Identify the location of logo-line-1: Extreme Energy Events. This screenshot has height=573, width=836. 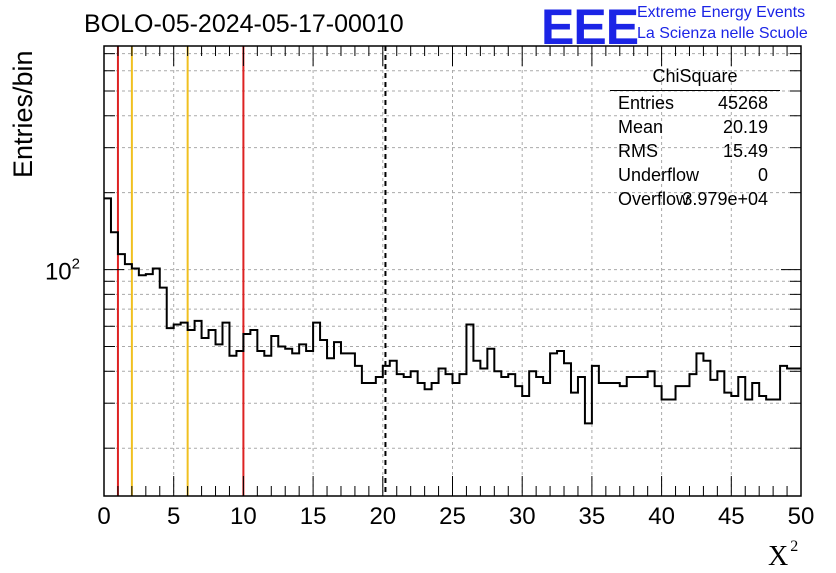
(721, 12).